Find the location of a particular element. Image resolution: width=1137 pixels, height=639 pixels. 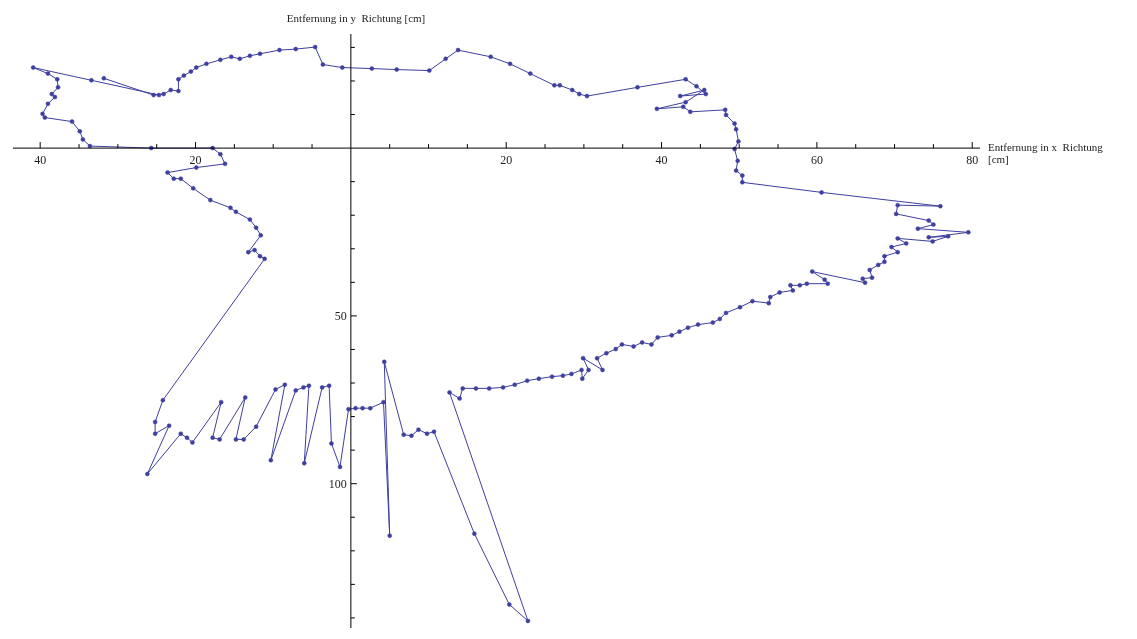

x-tick-label: 80 is located at coordinates (972, 160).